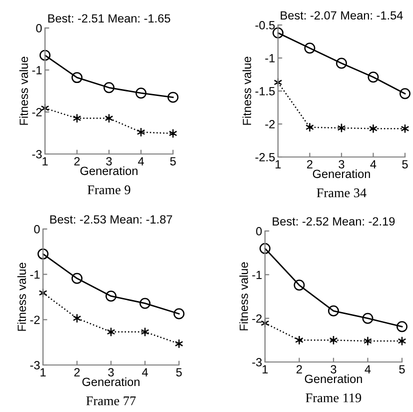  I want to click on chart-title: Best: -2.52 Mean: -2.19, so click(333, 221).